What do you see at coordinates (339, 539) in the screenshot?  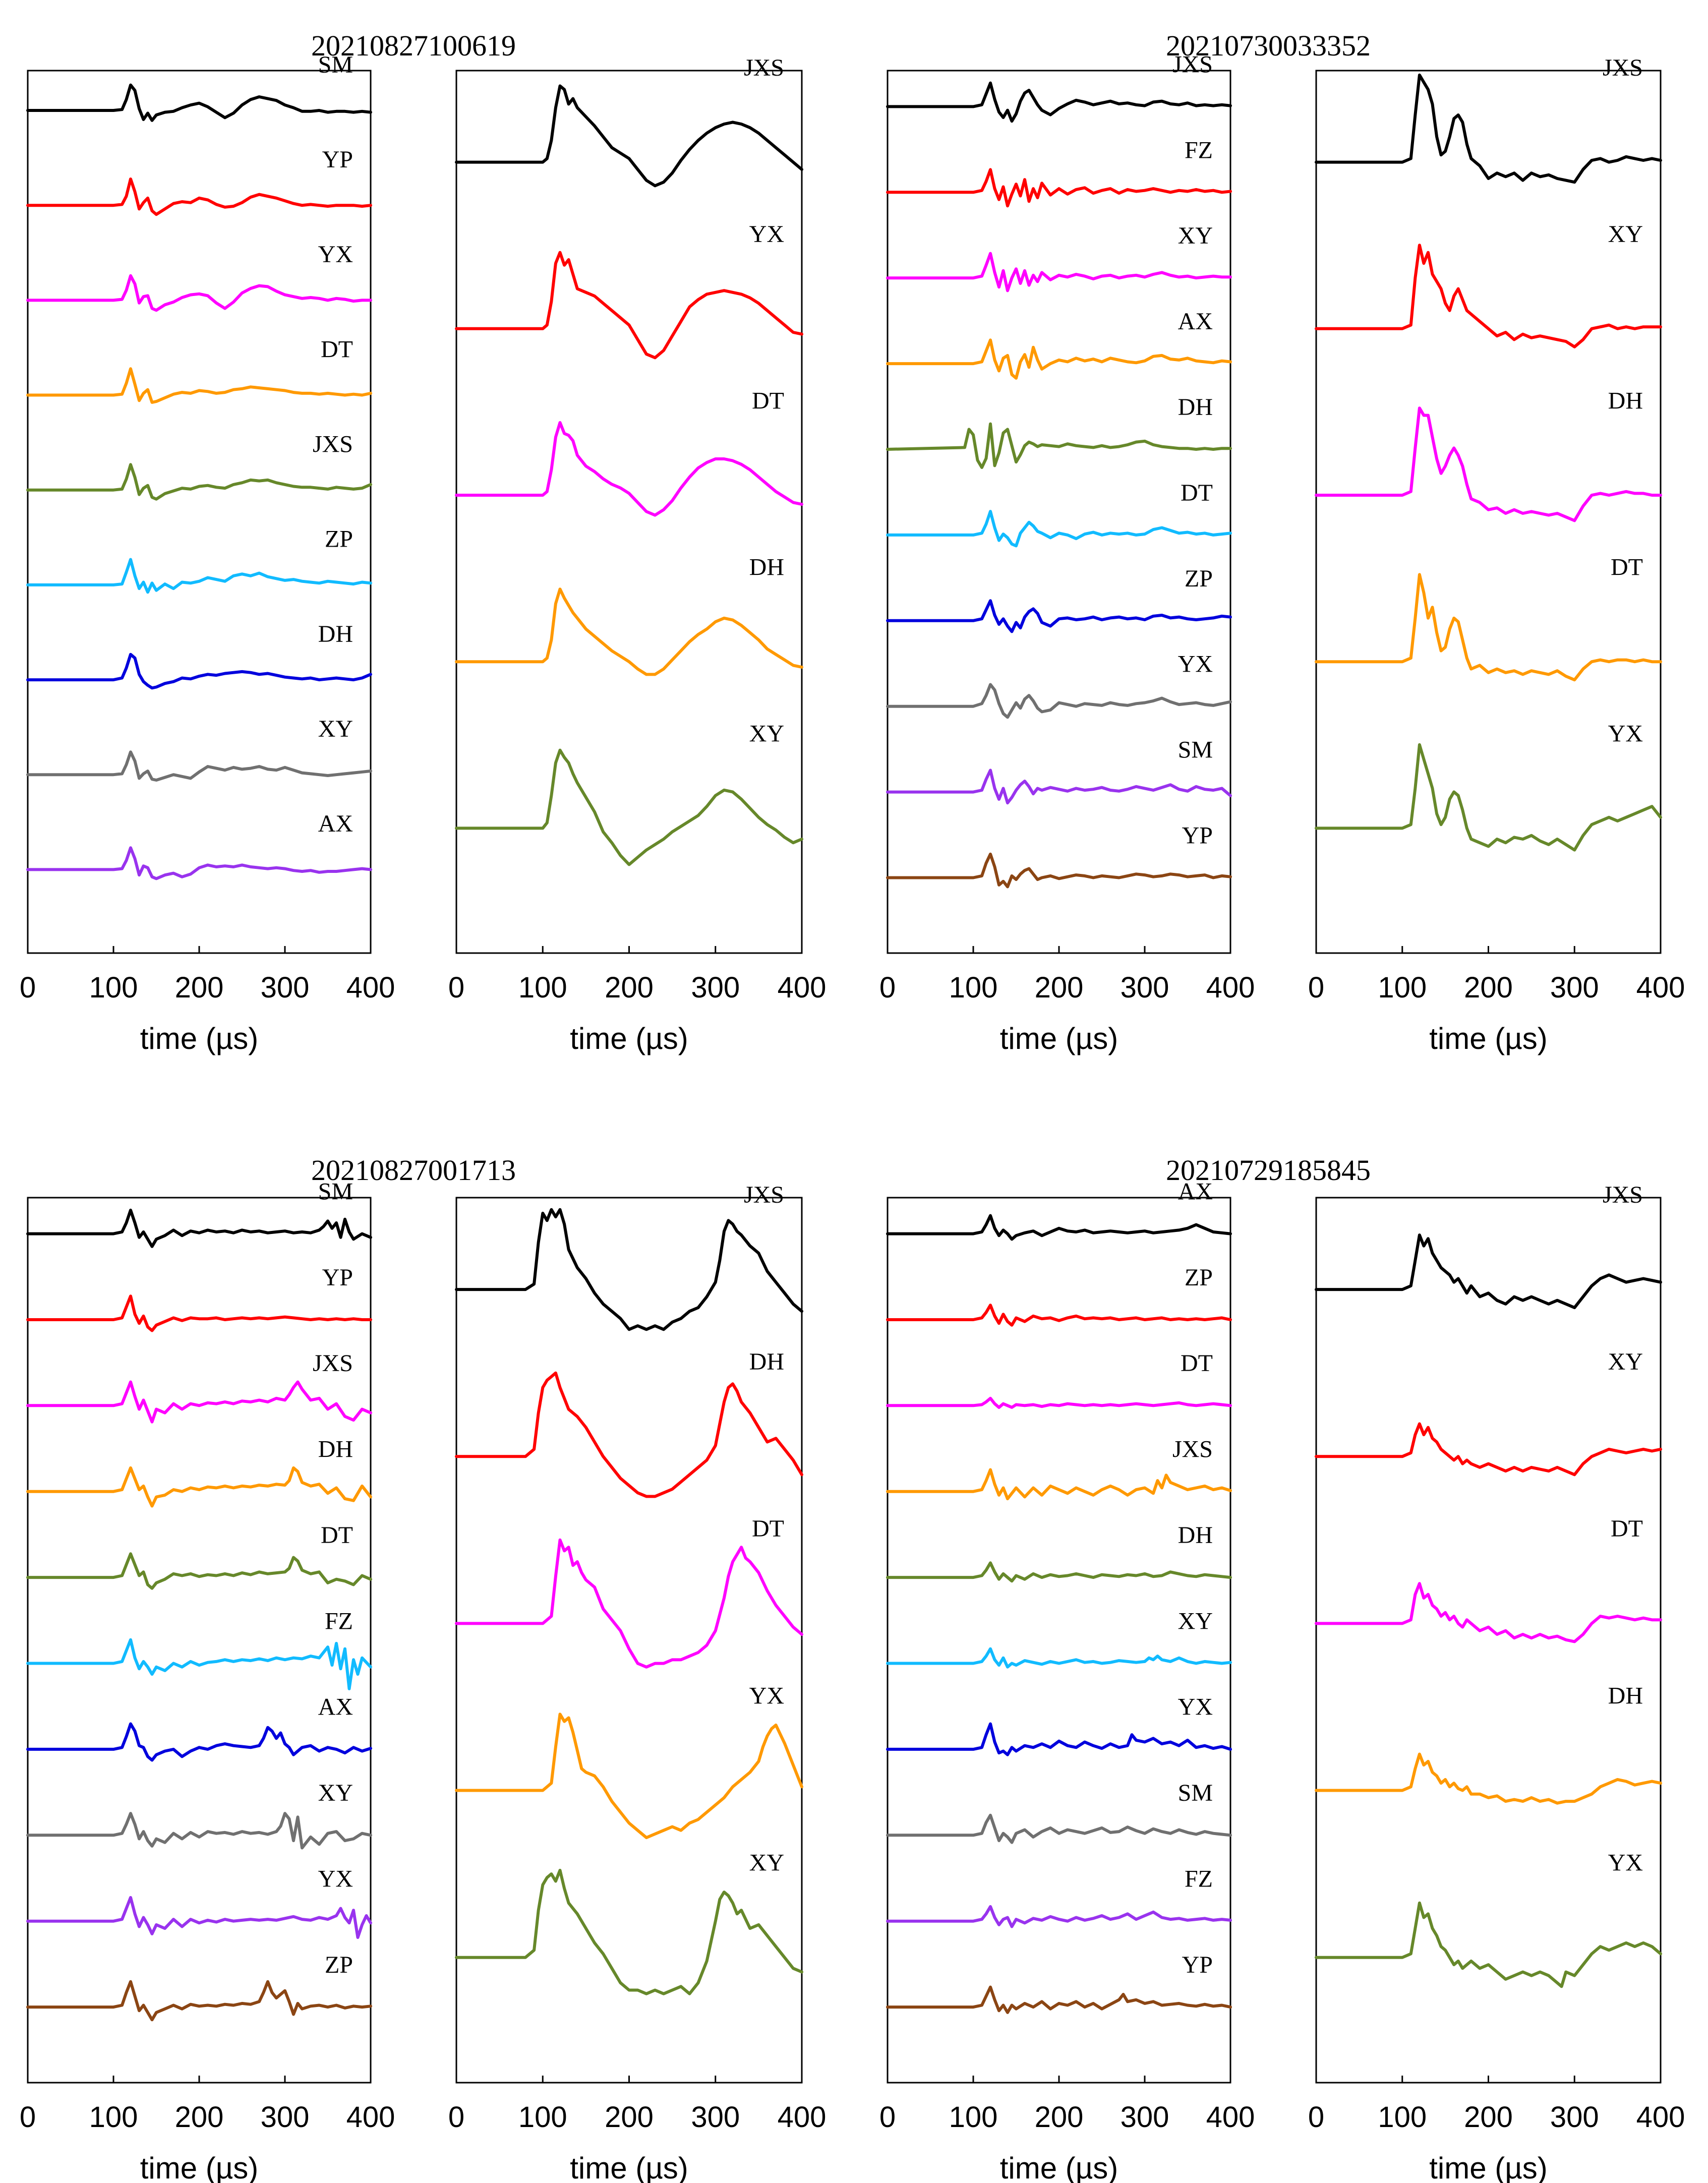 I see `station-label-zp: ZP` at bounding box center [339, 539].